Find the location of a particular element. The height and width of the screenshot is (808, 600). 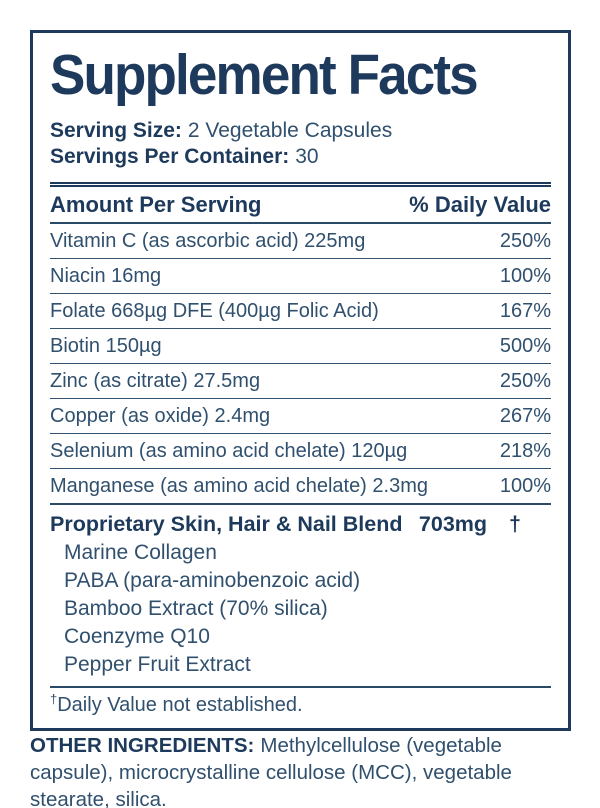

nutrient-dv: 267% is located at coordinates (525, 415).